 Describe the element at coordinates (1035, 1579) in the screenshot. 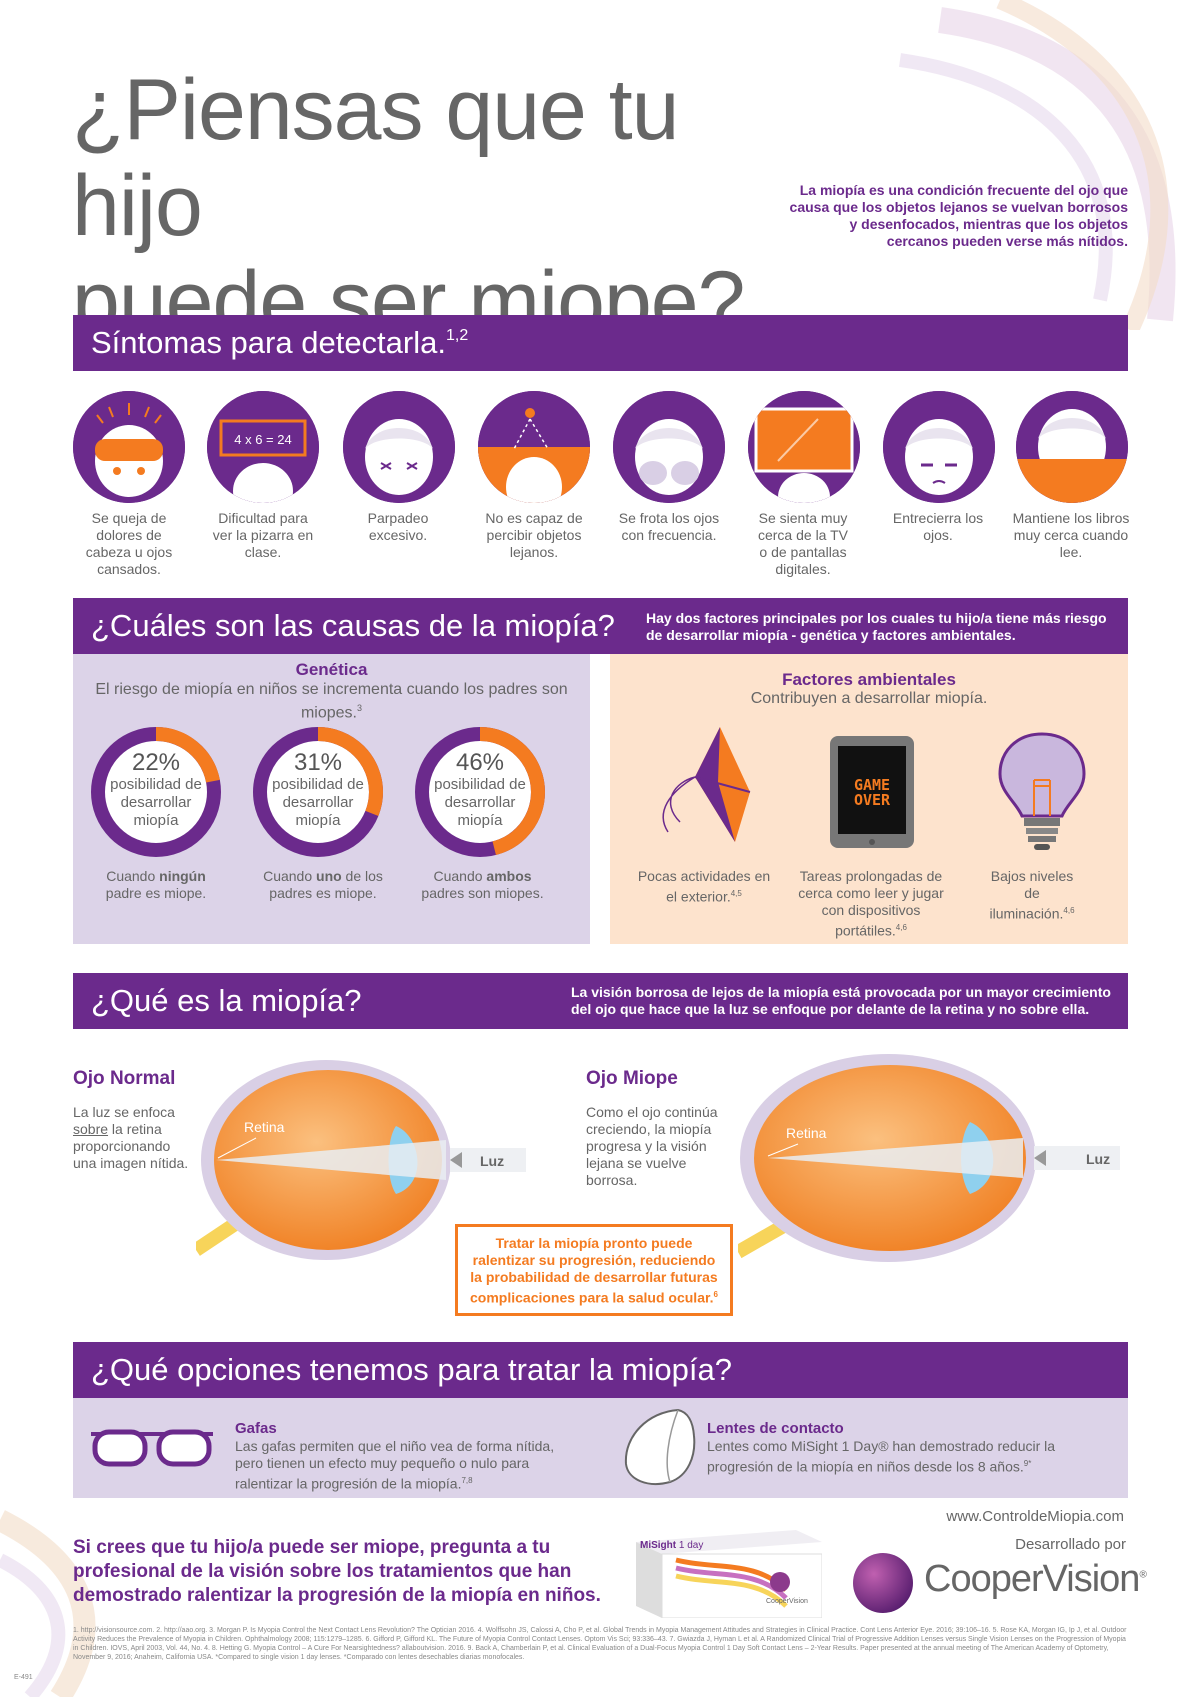

I see `coopervision-logo-text: CooperVision®` at that location.